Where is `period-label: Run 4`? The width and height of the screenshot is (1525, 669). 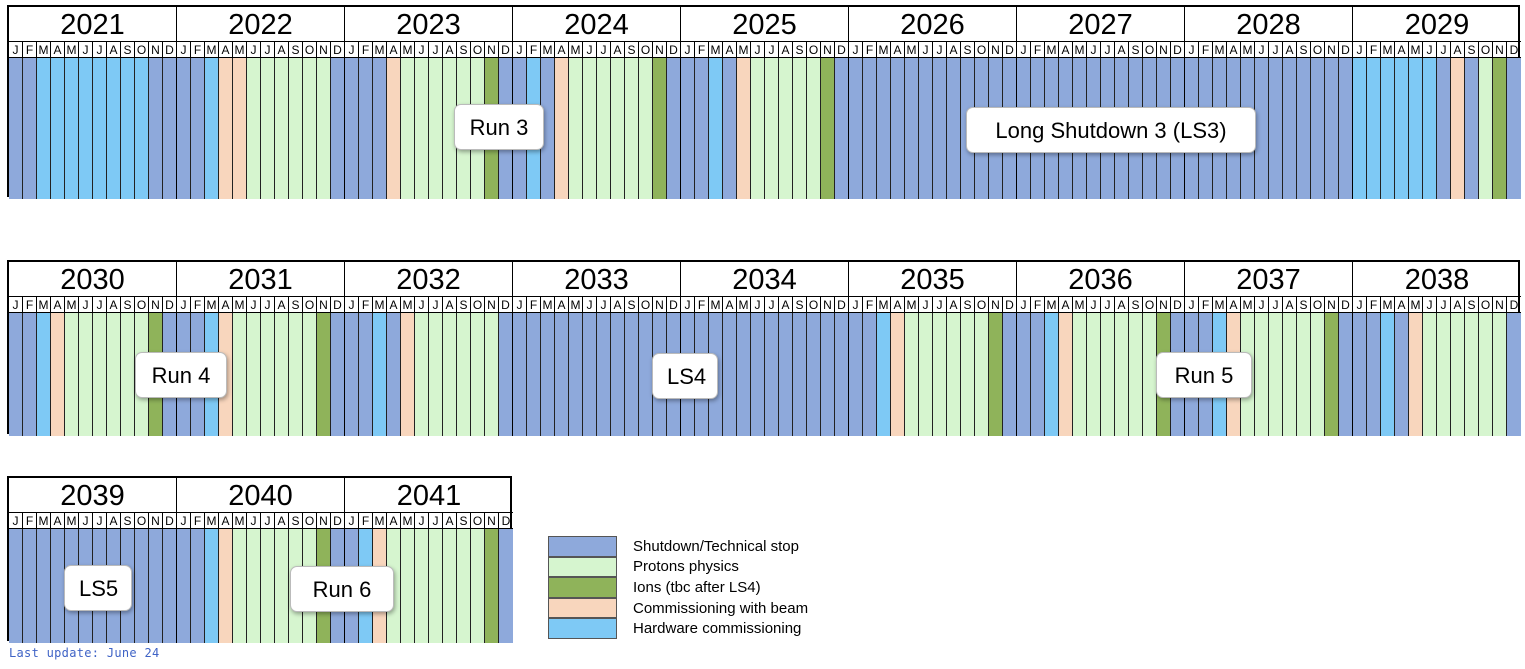
period-label: Run 4 is located at coordinates (181, 375).